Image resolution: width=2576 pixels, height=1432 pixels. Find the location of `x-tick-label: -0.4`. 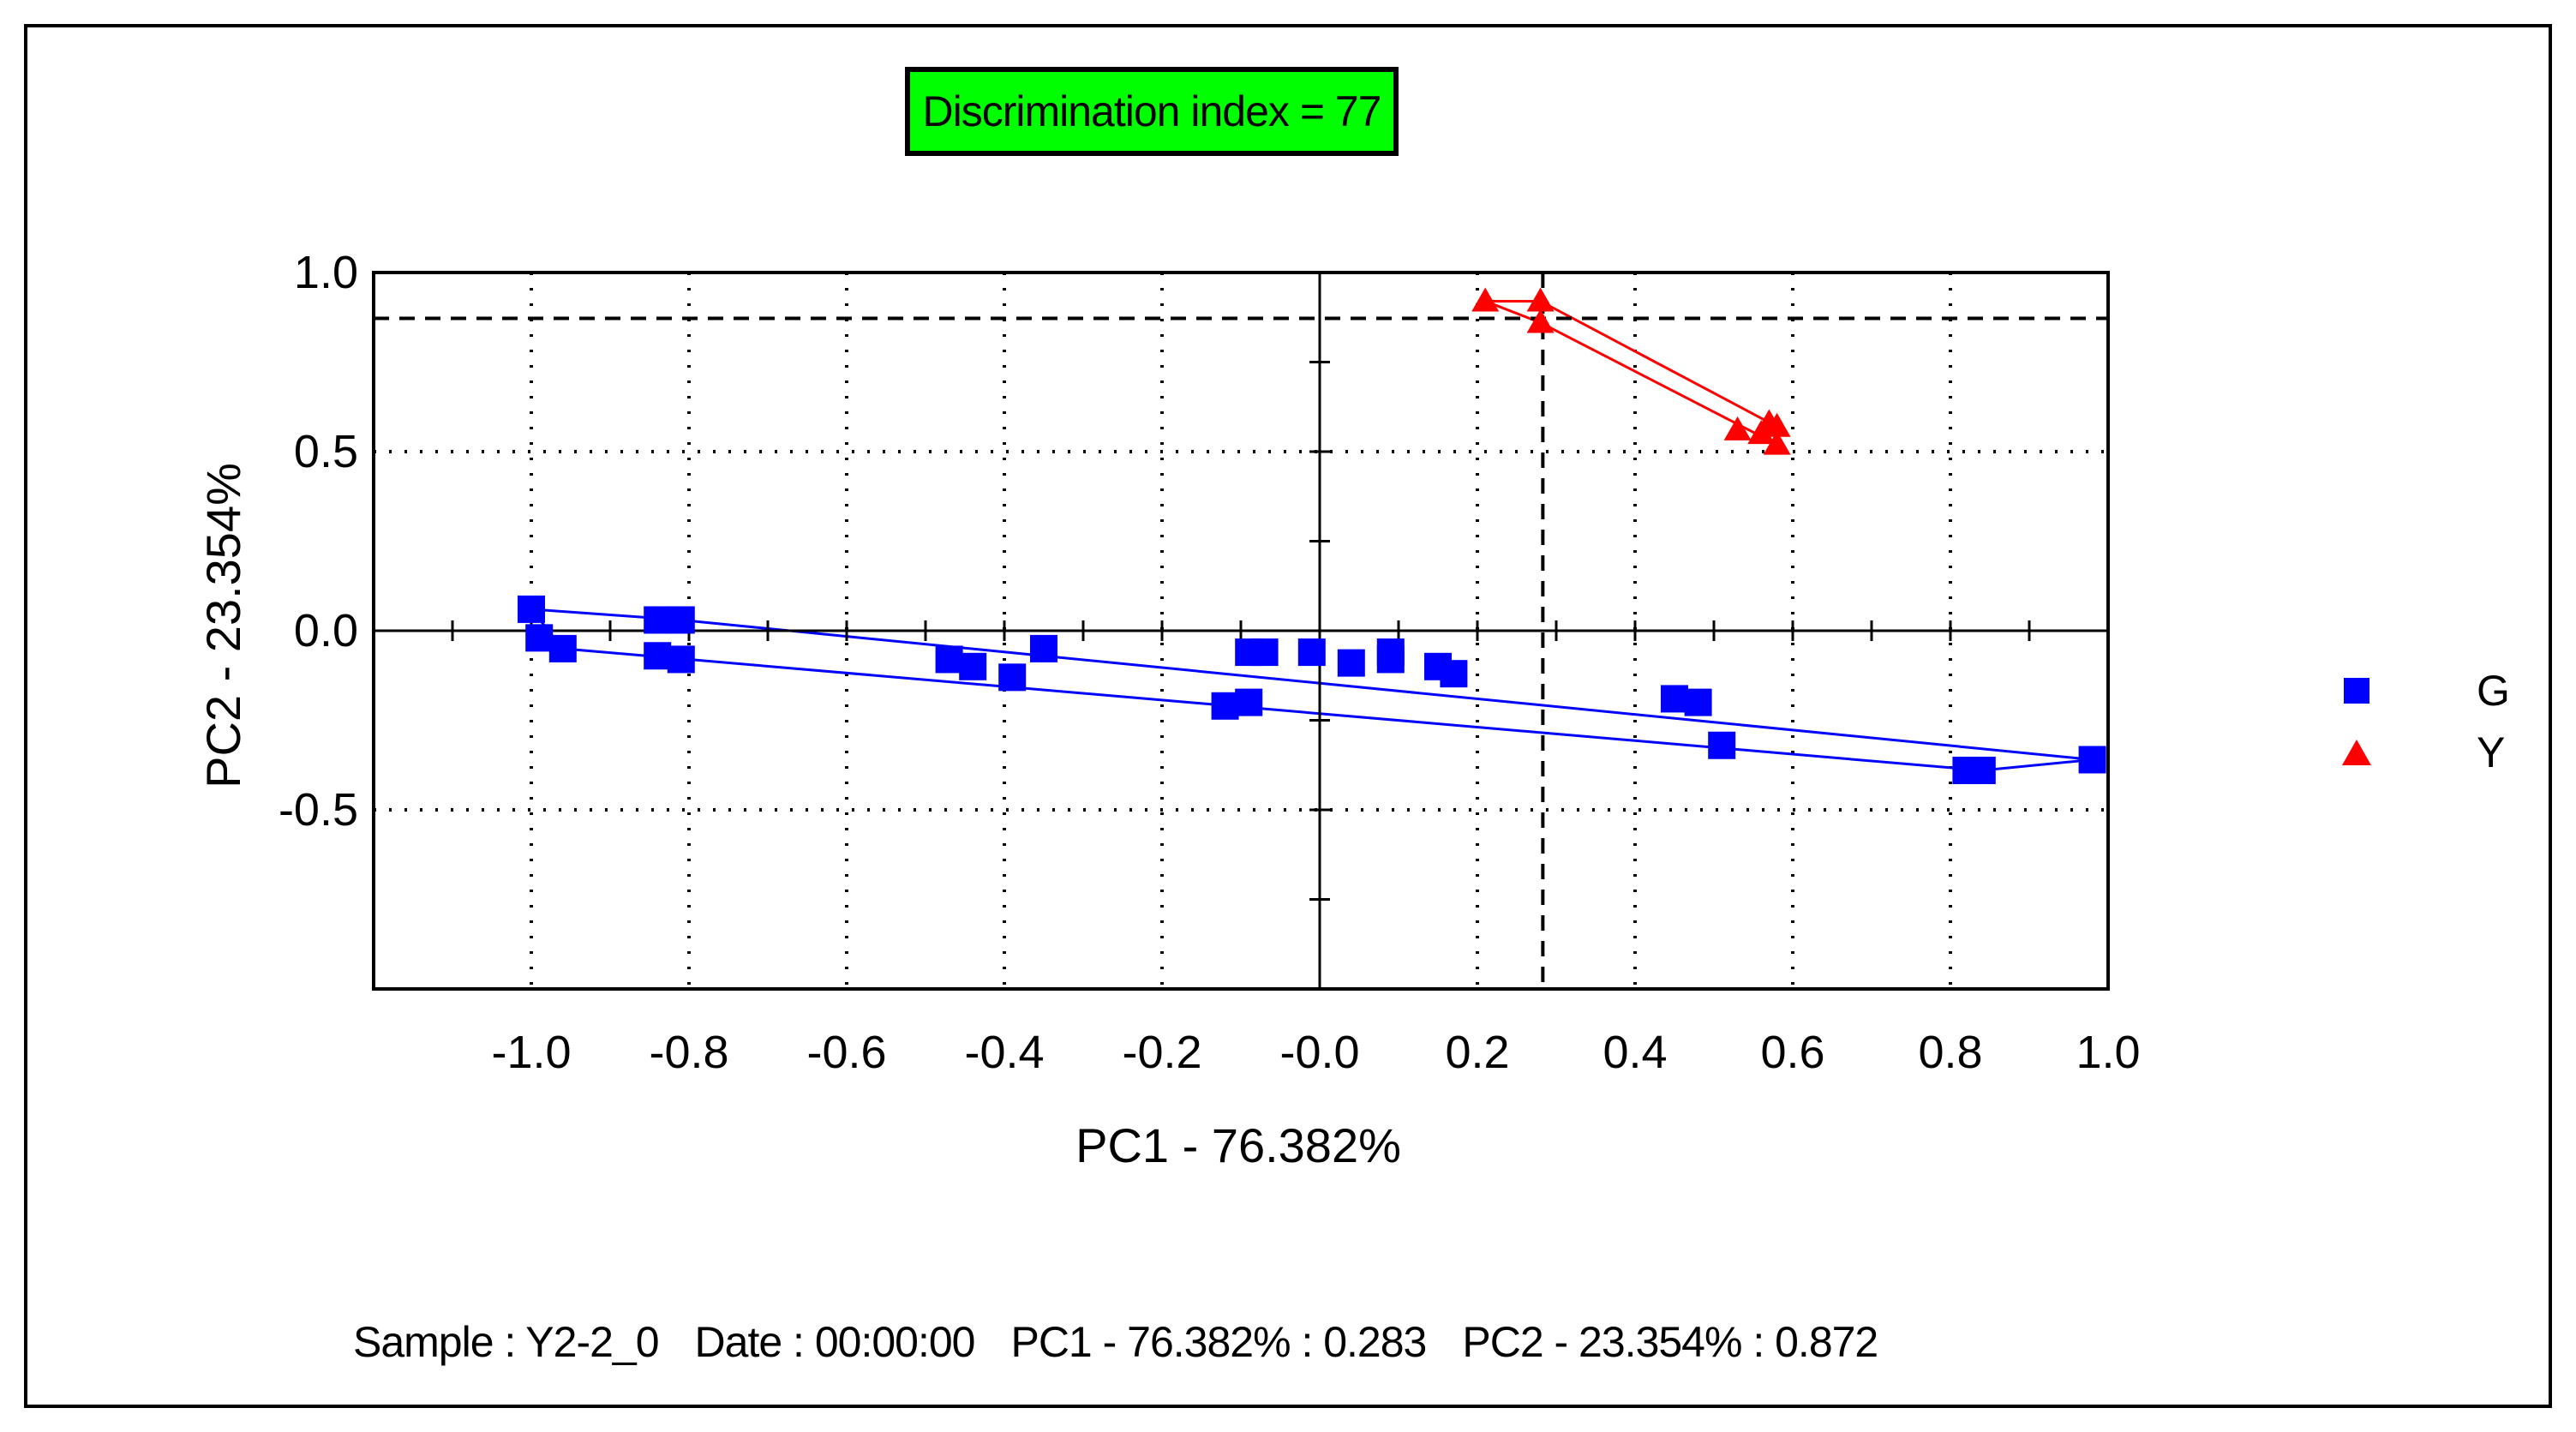

x-tick-label: -0.4 is located at coordinates (1004, 1052).